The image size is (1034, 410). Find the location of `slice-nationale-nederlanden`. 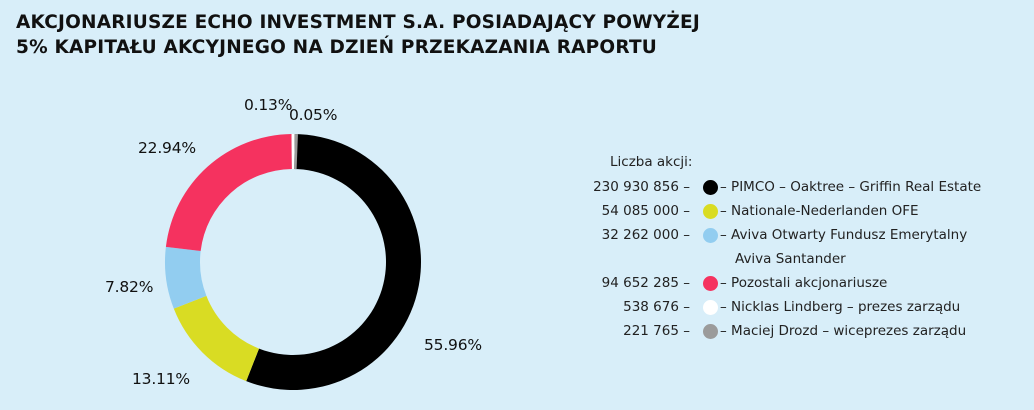

slice-nationale-nederlanden is located at coordinates (216, 338).